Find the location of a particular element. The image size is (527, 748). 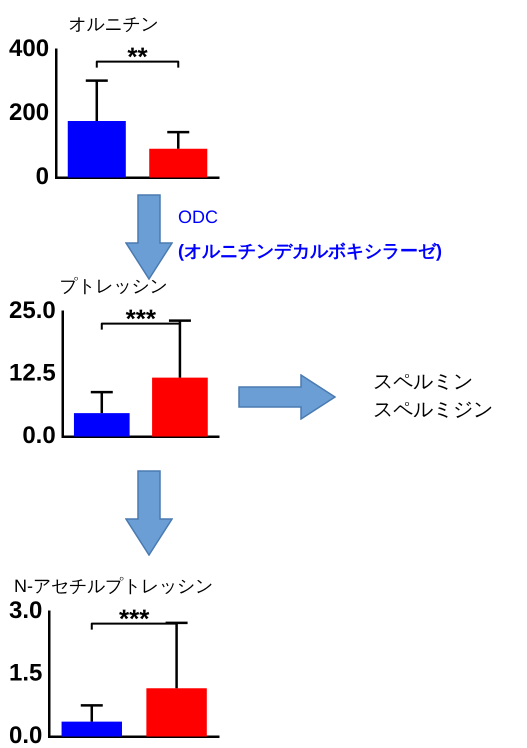

chart-title: N-アセチルプトレッシン is located at coordinates (113, 586).